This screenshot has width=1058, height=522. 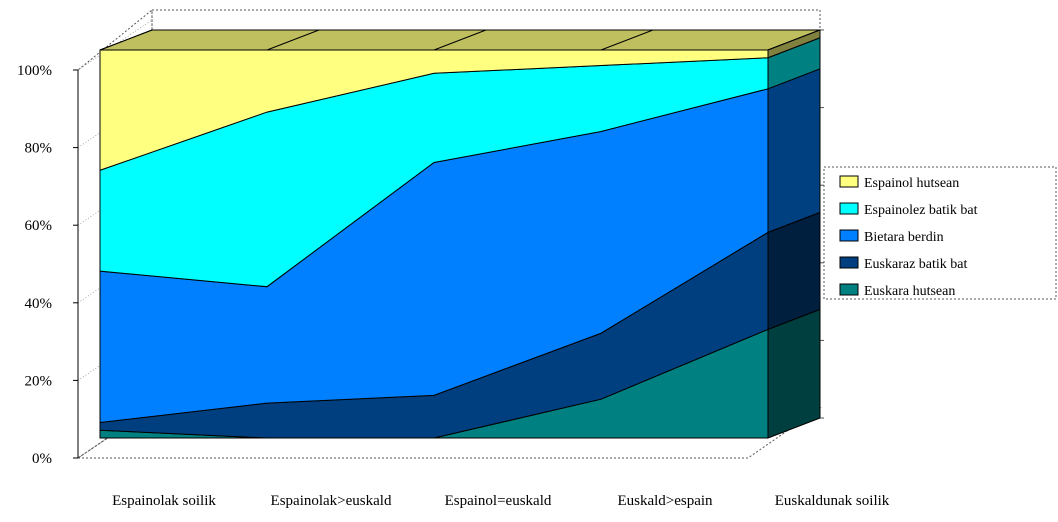 I want to click on y-tick-label: 20%, so click(x=39, y=381).